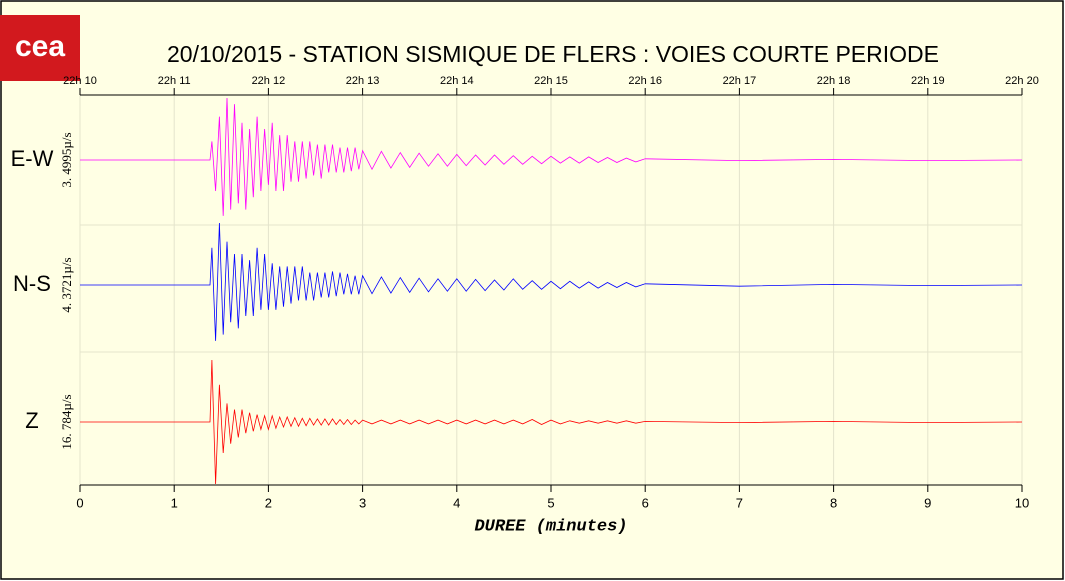  Describe the element at coordinates (645, 502) in the screenshot. I see `x-tick-label: 6` at that location.